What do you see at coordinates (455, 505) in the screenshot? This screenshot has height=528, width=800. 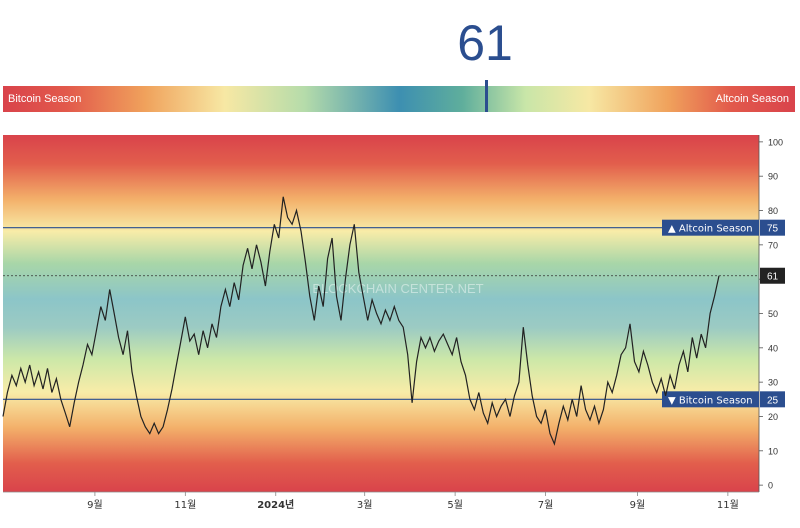 I see `x-tick-label: 5월` at bounding box center [455, 505].